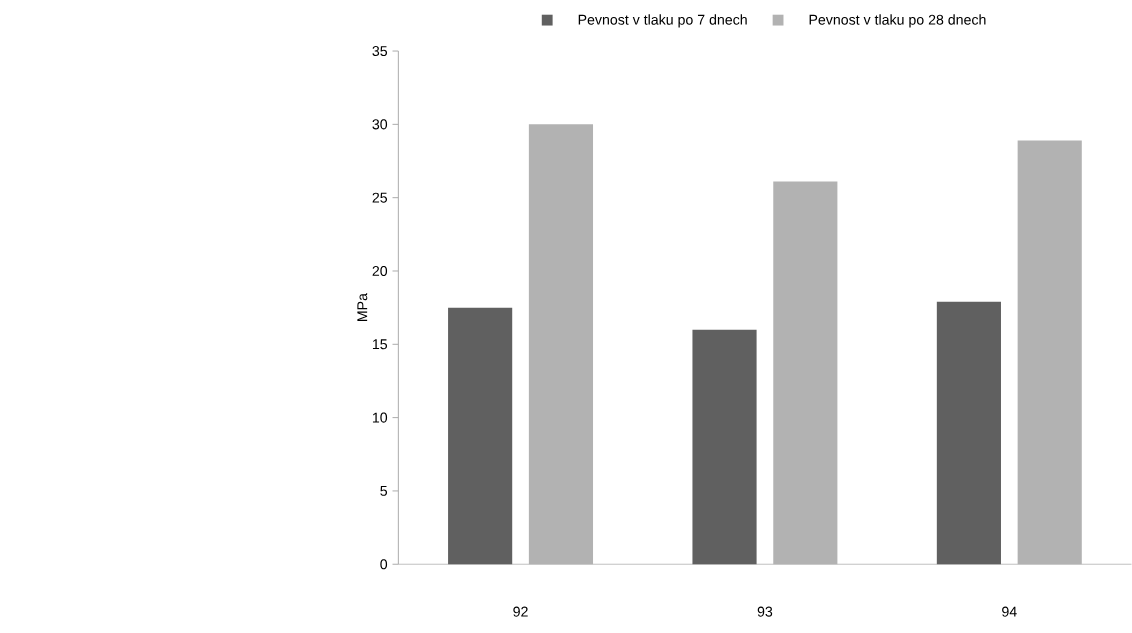 Image resolution: width=1132 pixels, height=633 pixels. Describe the element at coordinates (765, 611) in the screenshot. I see `x-tick-label: 93` at that location.